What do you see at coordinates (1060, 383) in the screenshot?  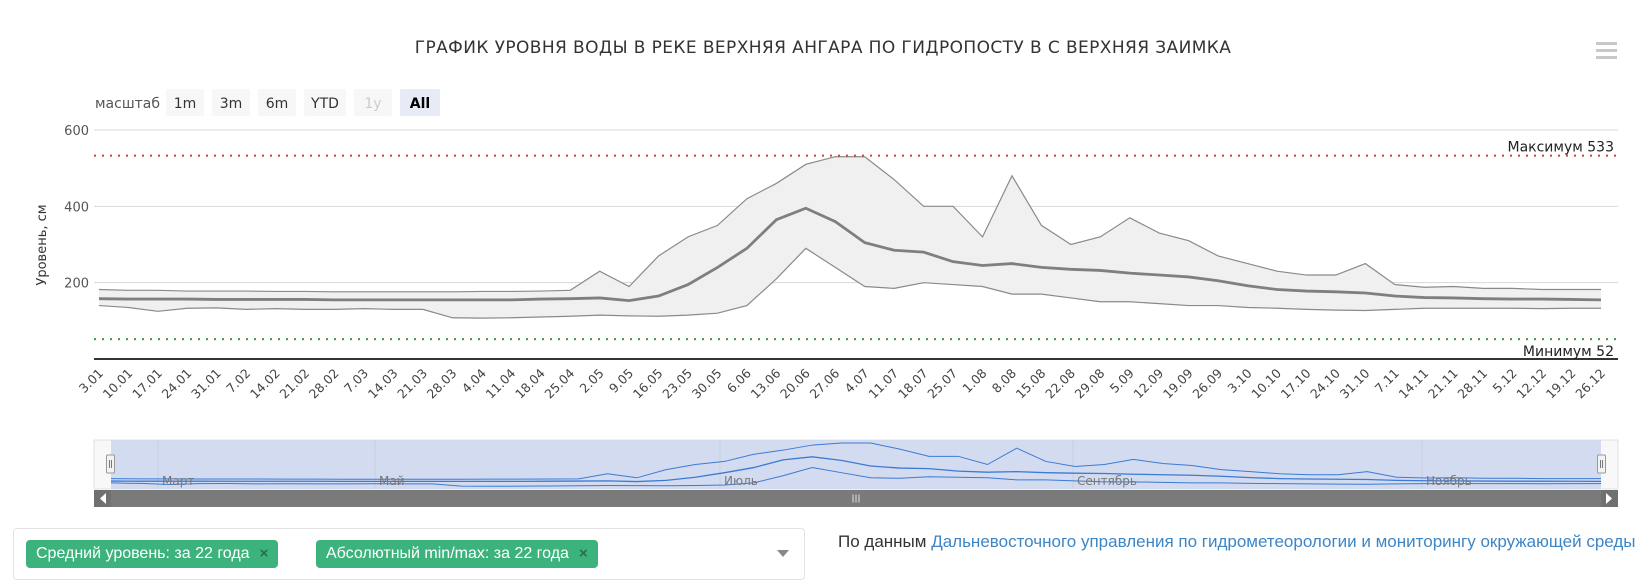 I see `x-tick-label: 22.08` at bounding box center [1060, 383].